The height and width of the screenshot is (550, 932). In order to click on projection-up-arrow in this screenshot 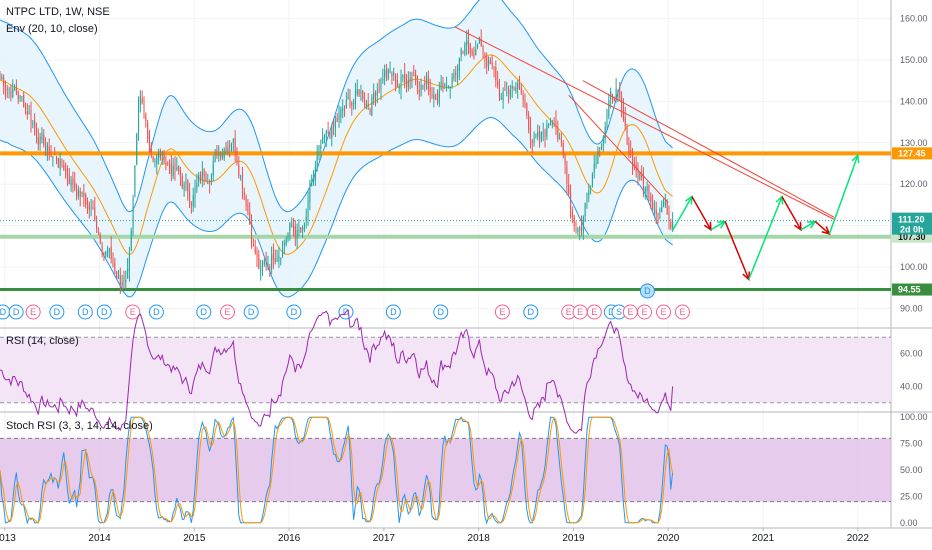, I will do `click(682, 213)`.